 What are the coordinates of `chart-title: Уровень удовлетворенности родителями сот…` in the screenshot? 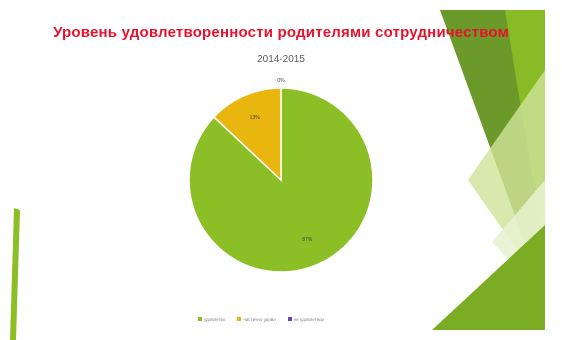 It's located at (281, 32).